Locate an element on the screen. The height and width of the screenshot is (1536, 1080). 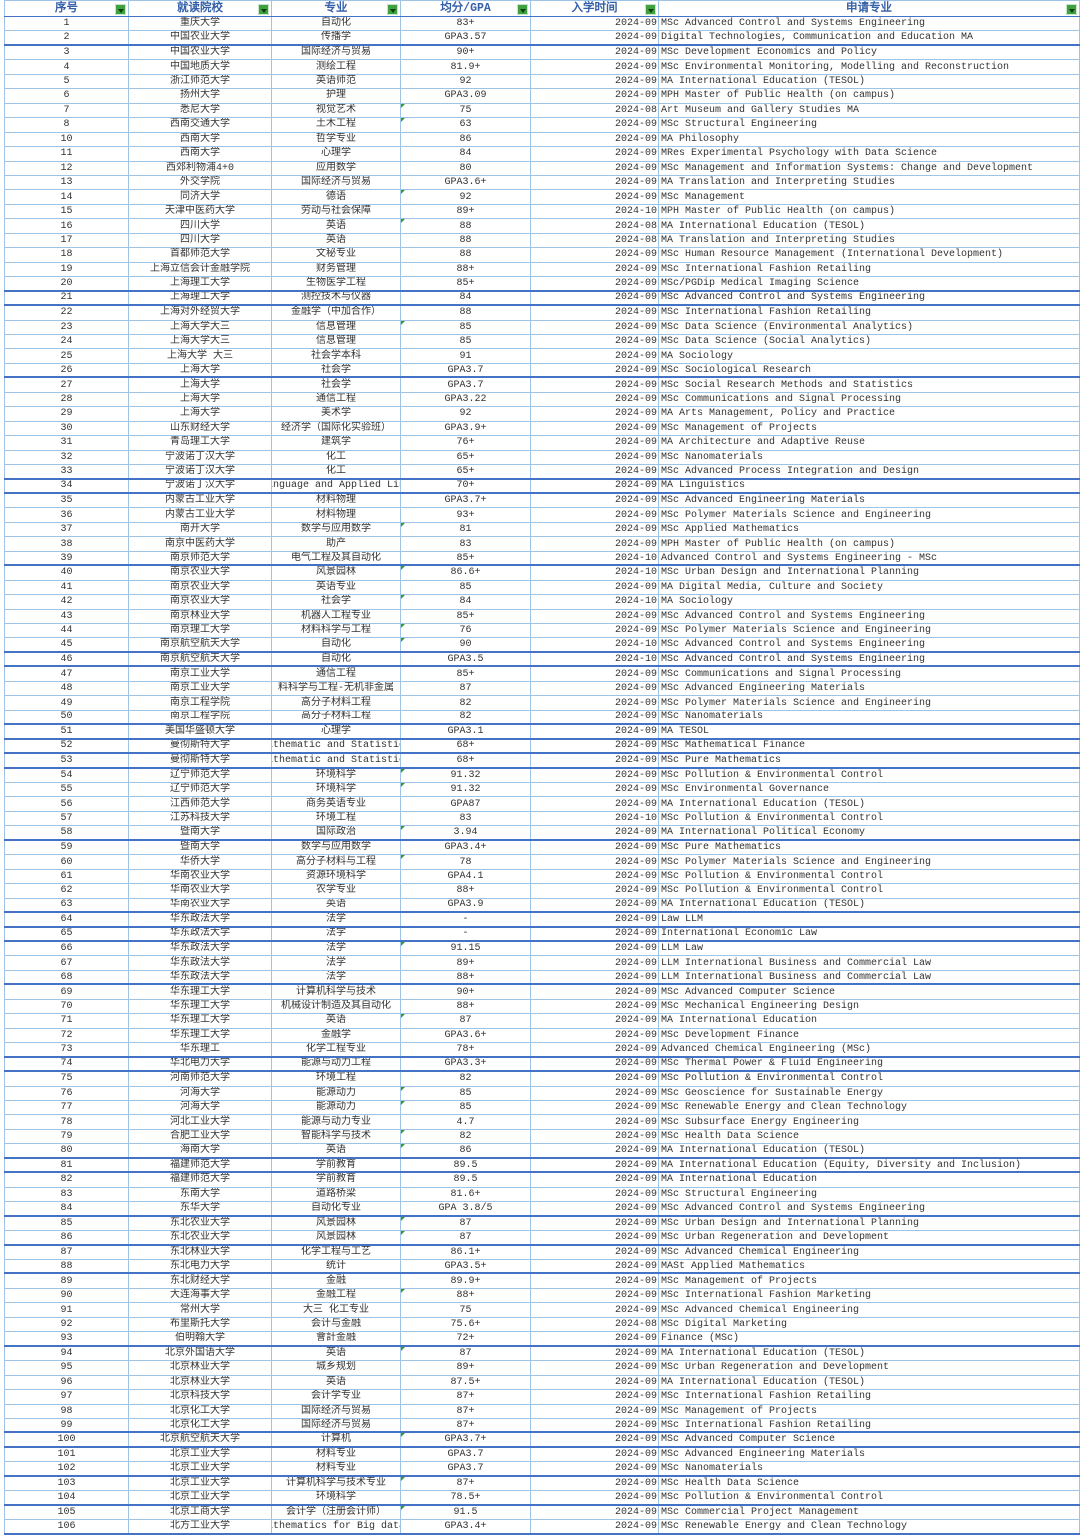
cell-program: MA International Political Economy is located at coordinates (869, 832).